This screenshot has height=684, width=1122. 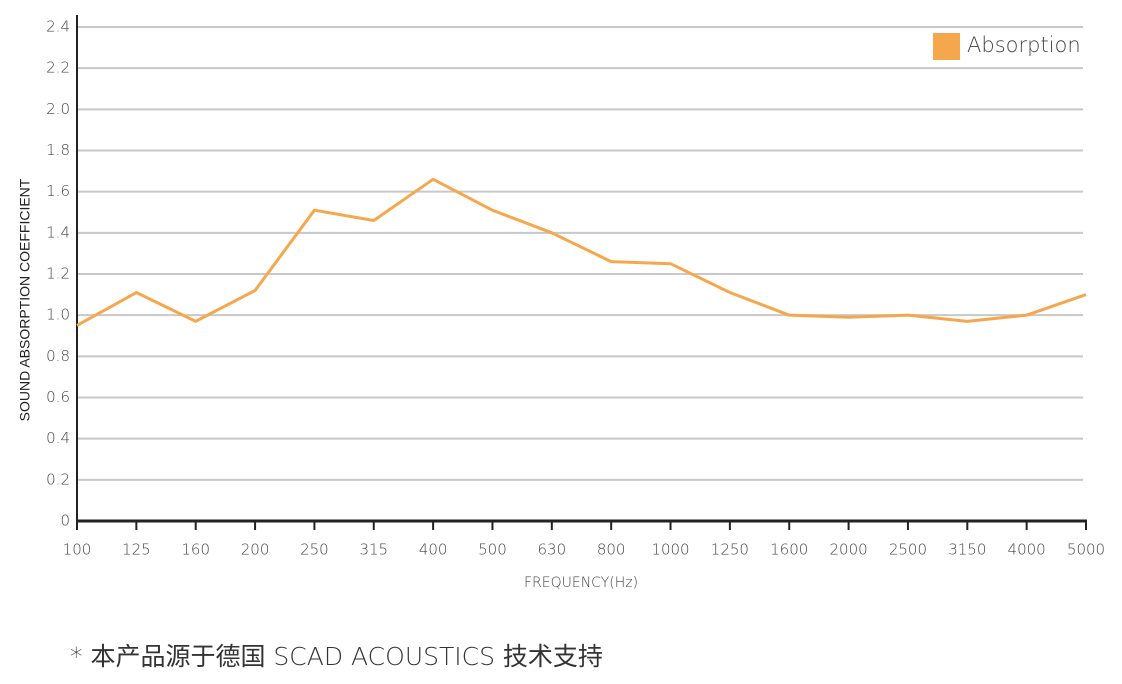 What do you see at coordinates (373, 550) in the screenshot?
I see `x-tick-label: 315` at bounding box center [373, 550].